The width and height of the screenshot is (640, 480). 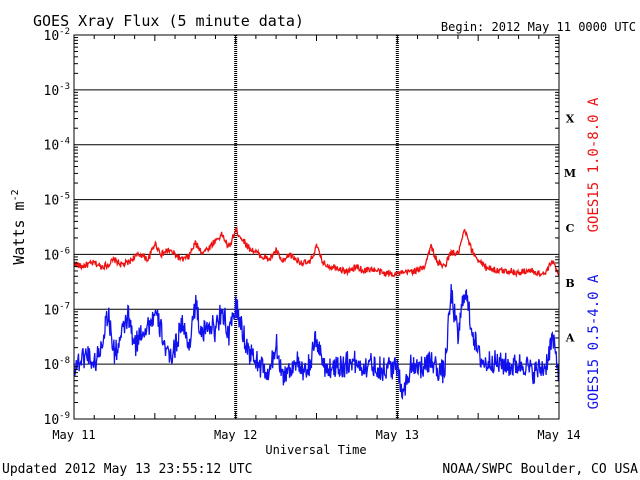 What do you see at coordinates (168, 21) in the screenshot?
I see `chart-title: GOES Xray Flux (5 minute data)` at bounding box center [168, 21].